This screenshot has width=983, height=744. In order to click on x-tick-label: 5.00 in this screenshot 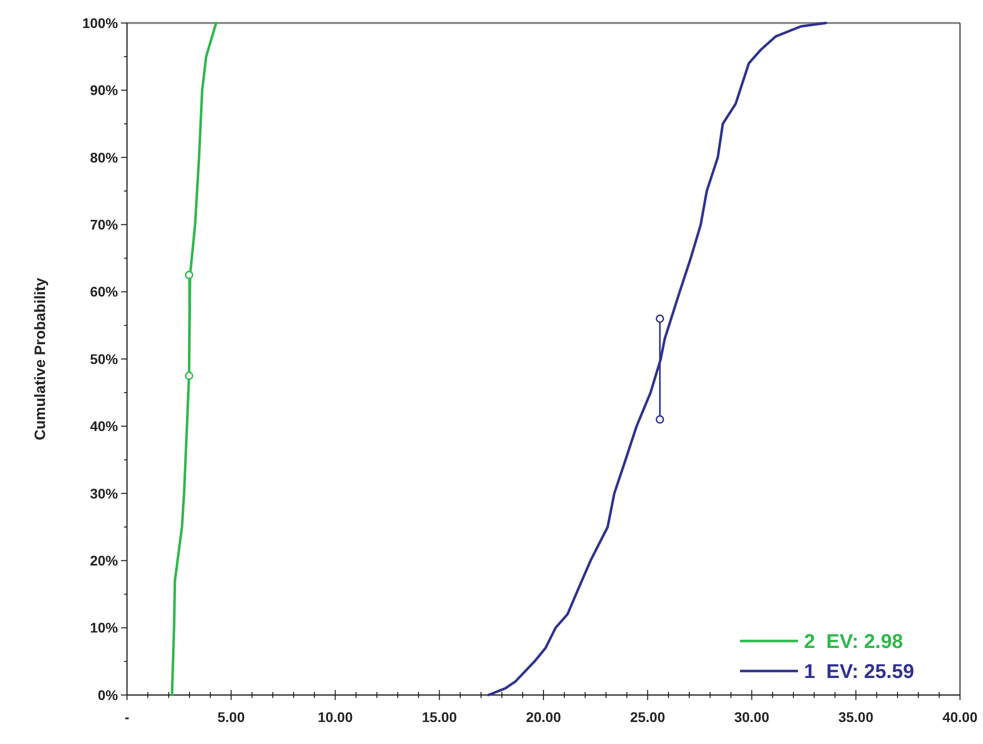, I will do `click(231, 717)`.